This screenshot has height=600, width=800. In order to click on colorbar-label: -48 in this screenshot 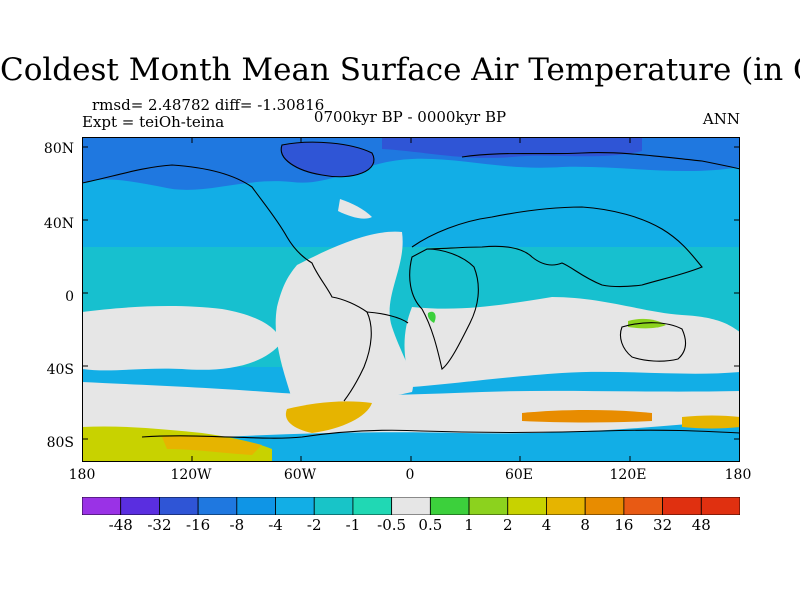, I will do `click(120, 525)`.